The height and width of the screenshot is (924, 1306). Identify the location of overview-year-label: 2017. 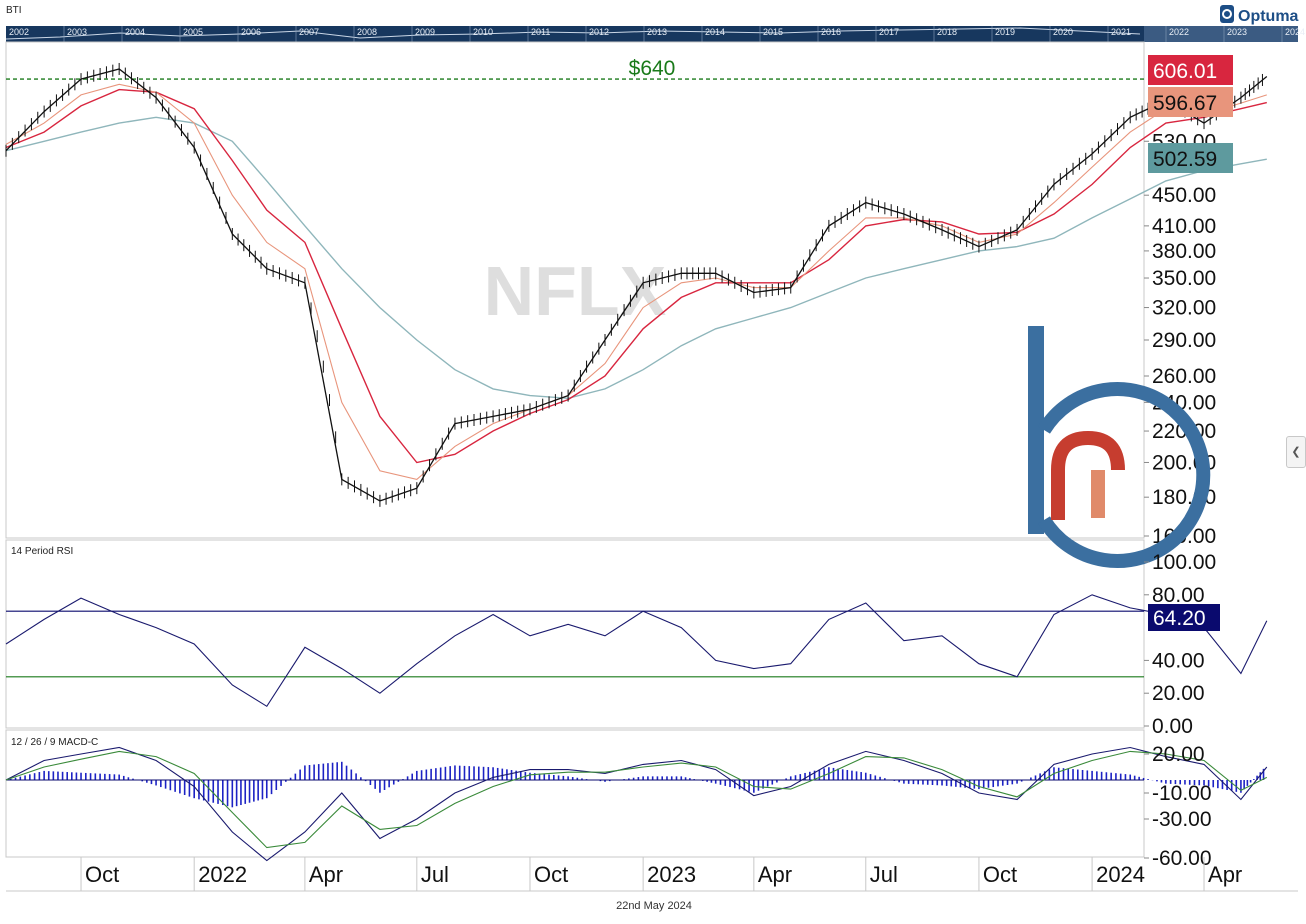
(889, 32).